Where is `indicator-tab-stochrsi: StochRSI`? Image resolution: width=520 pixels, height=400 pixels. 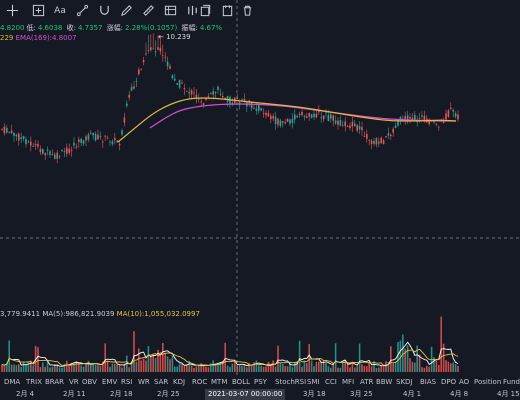
indicator-tab-stochrsi: StochRSI is located at coordinates (291, 382).